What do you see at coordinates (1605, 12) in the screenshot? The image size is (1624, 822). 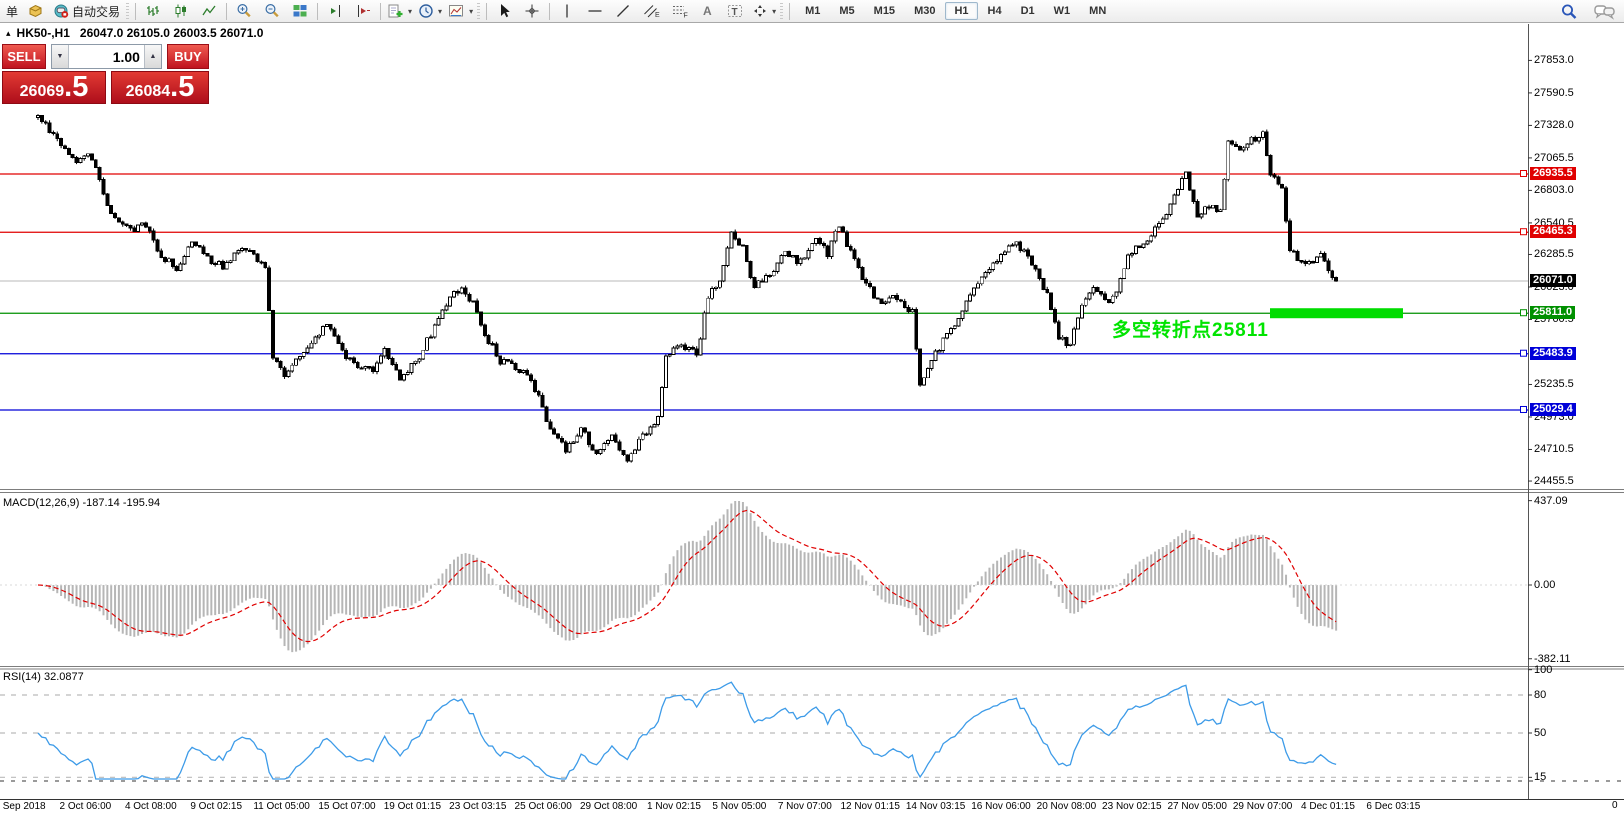 I see `chat-icon` at bounding box center [1605, 12].